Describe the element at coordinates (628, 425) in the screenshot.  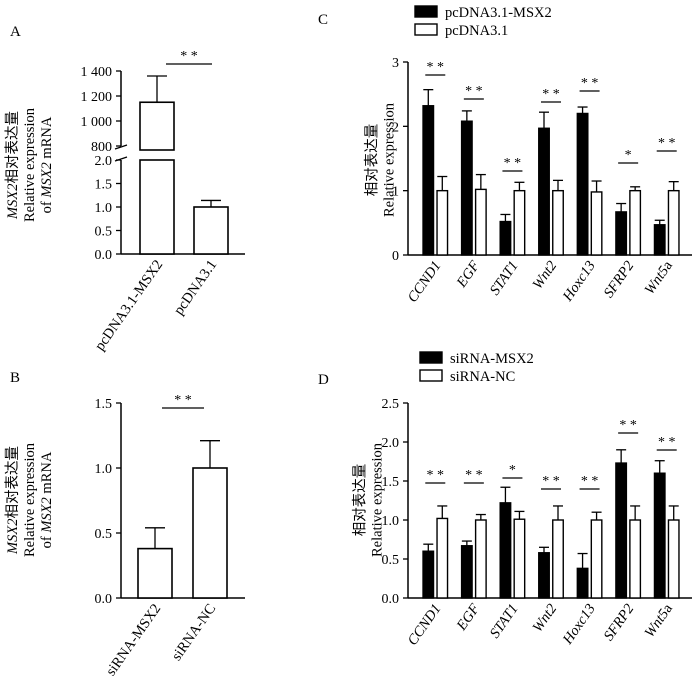
I see `panel-d-significance-5-stars: * *` at that location.